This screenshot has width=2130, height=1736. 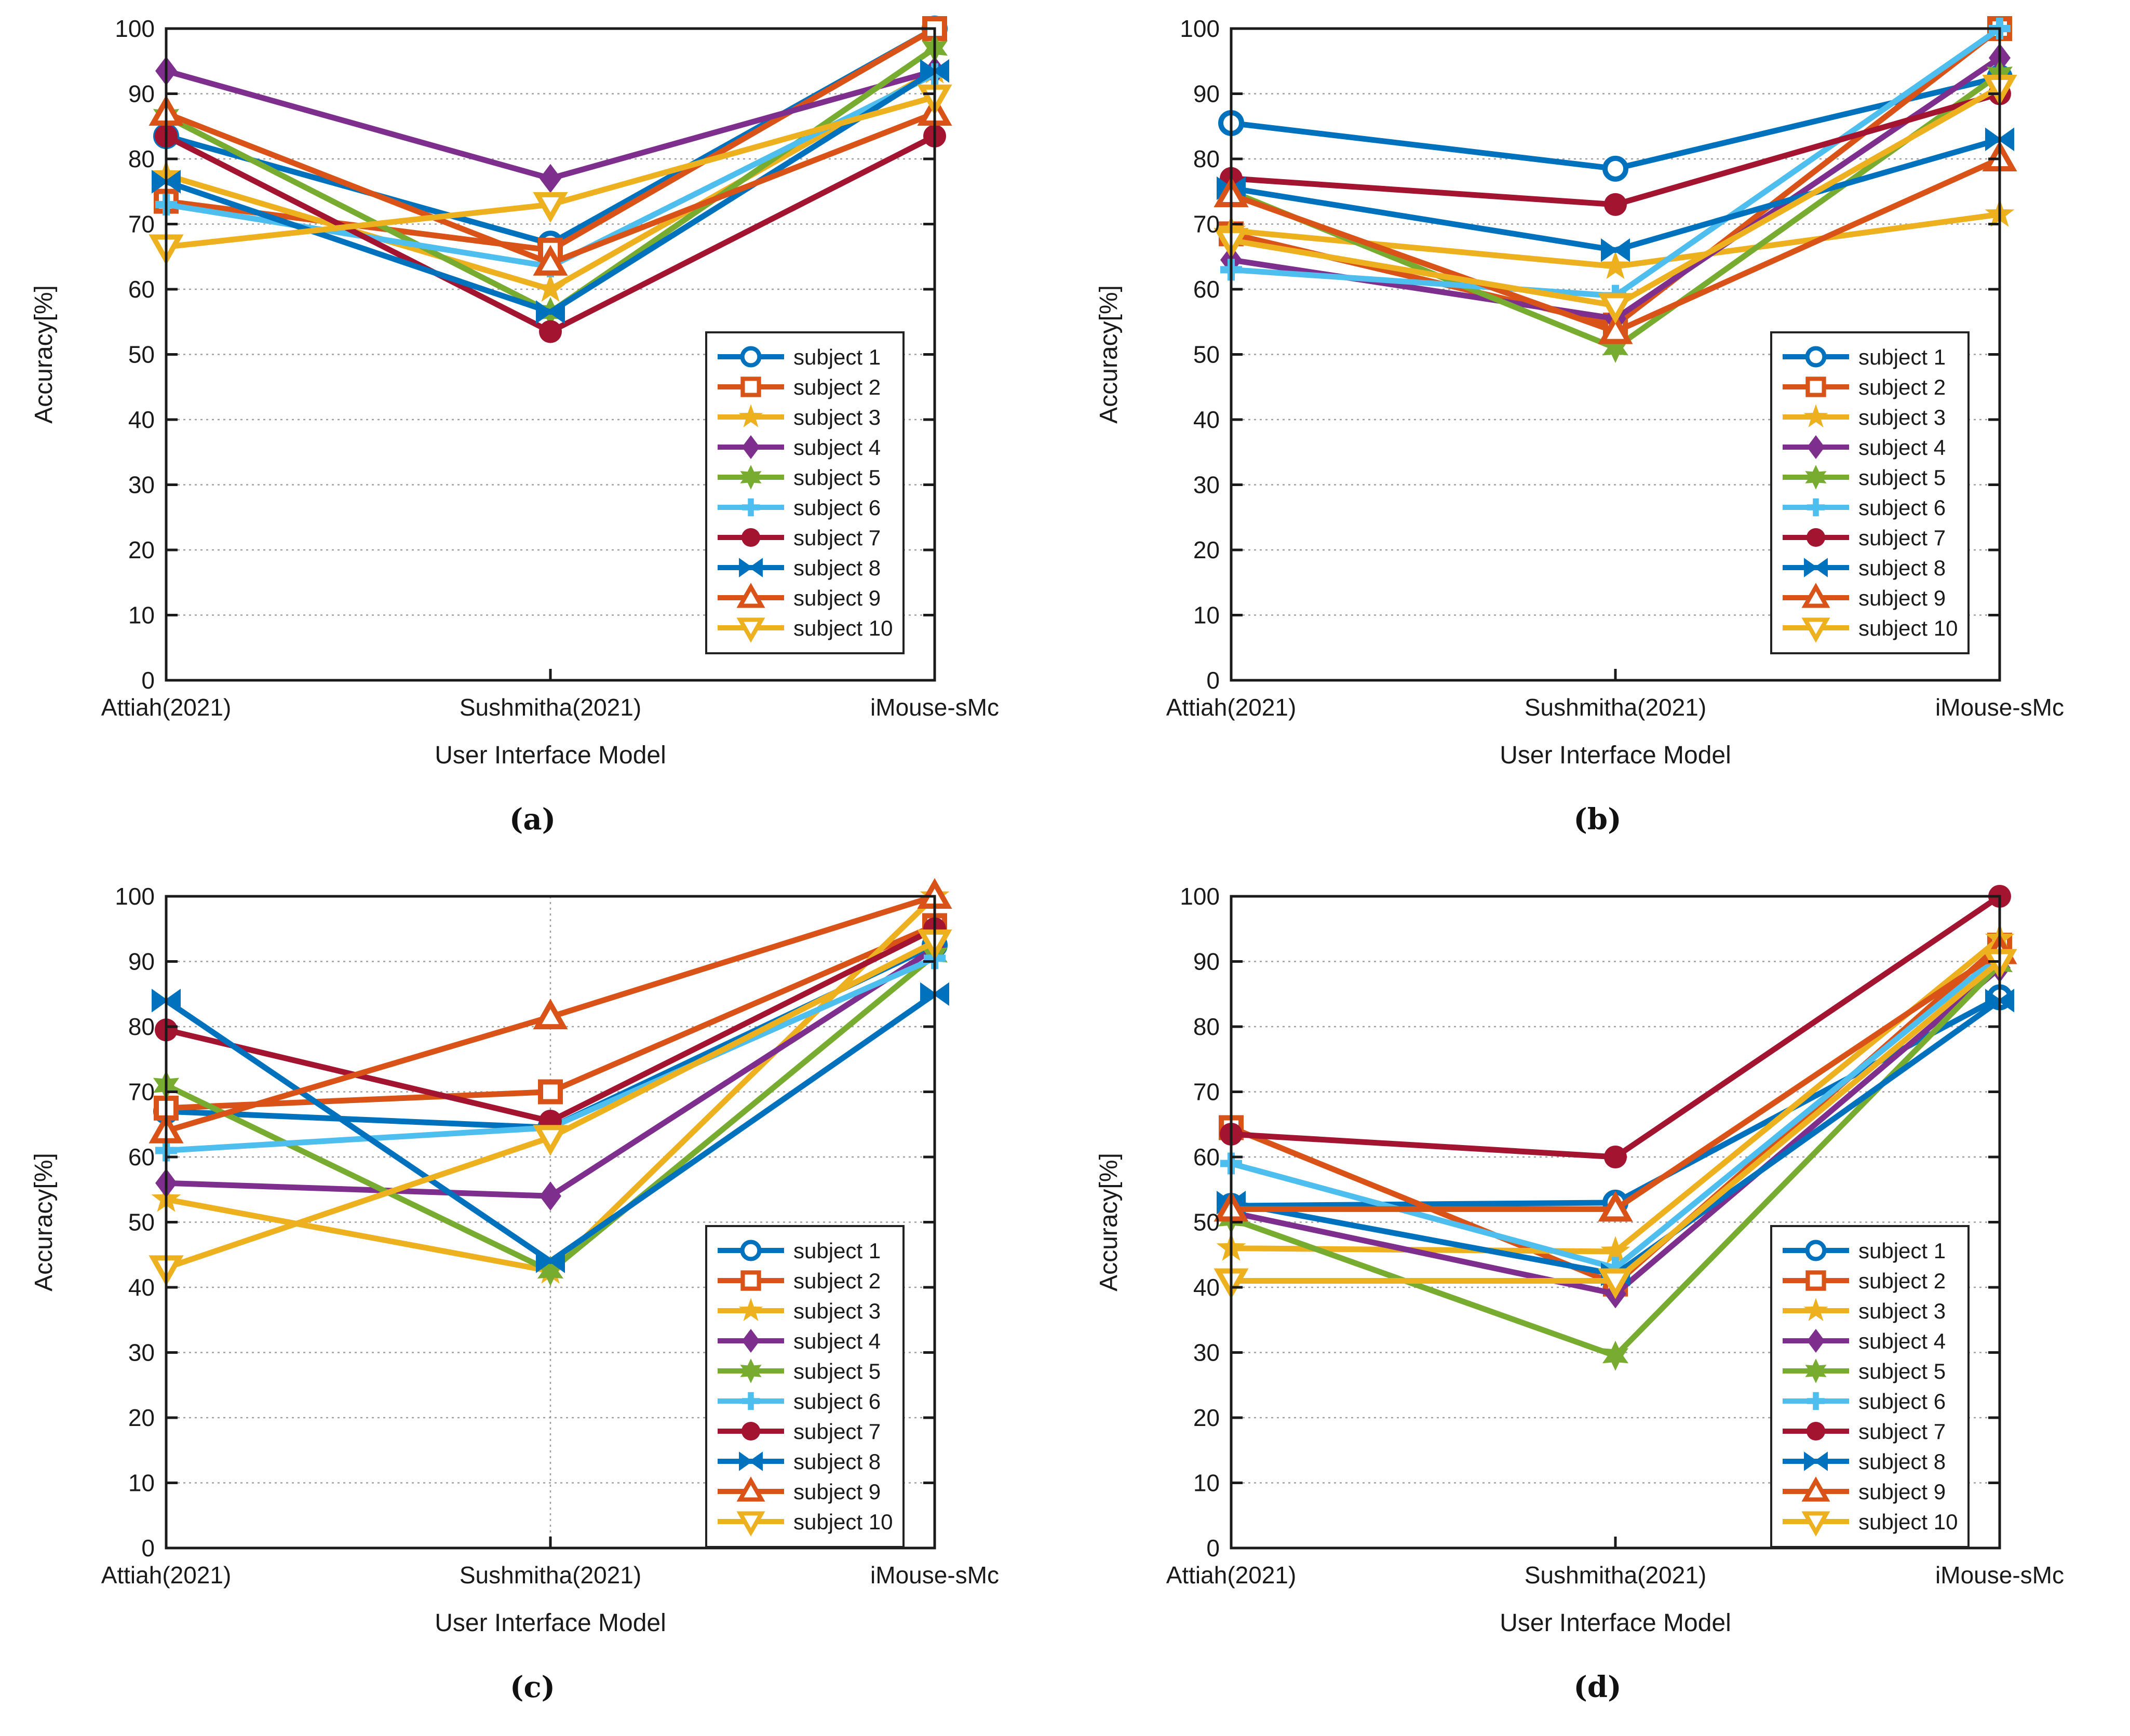 What do you see at coordinates (1597, 819) in the screenshot?
I see `panel-b-caption: (b)` at bounding box center [1597, 819].